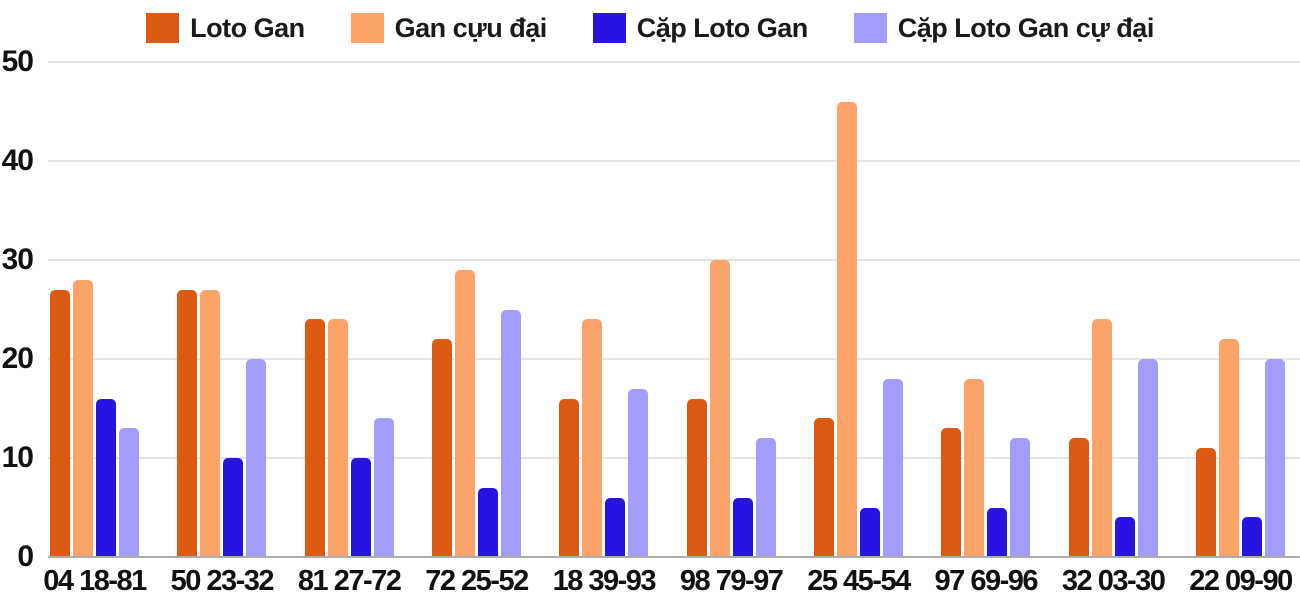  What do you see at coordinates (17, 259) in the screenshot?
I see `y-axis-tick-label: 30` at bounding box center [17, 259].